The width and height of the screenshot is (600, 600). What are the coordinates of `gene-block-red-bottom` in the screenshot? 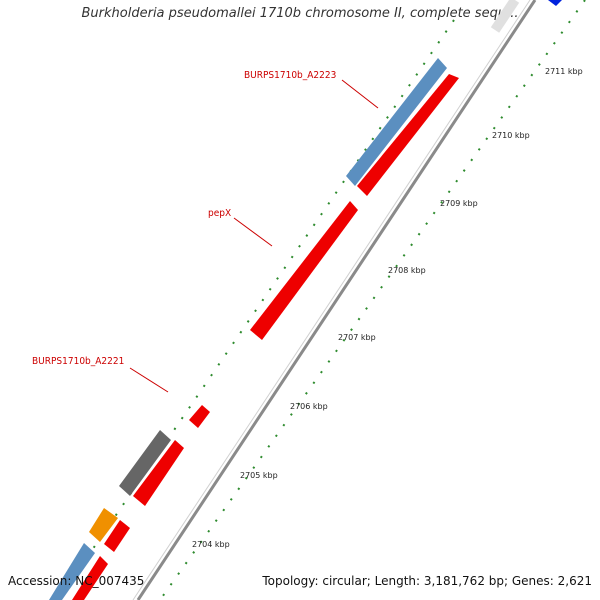 It's located at (90, 578).